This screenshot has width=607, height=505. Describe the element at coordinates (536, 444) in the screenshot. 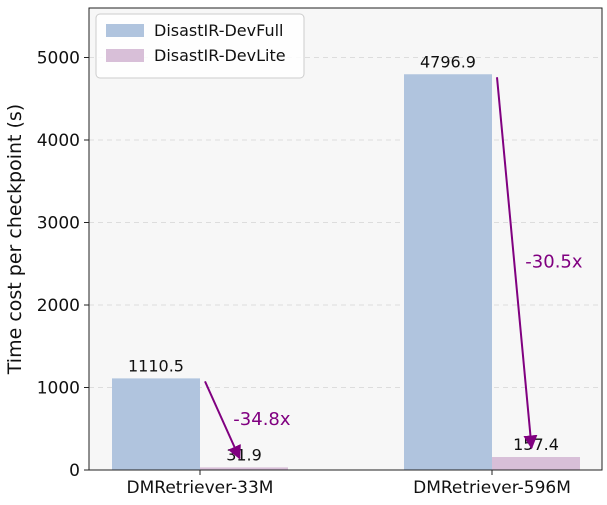

I see `bar-value-label: 157.4` at that location.